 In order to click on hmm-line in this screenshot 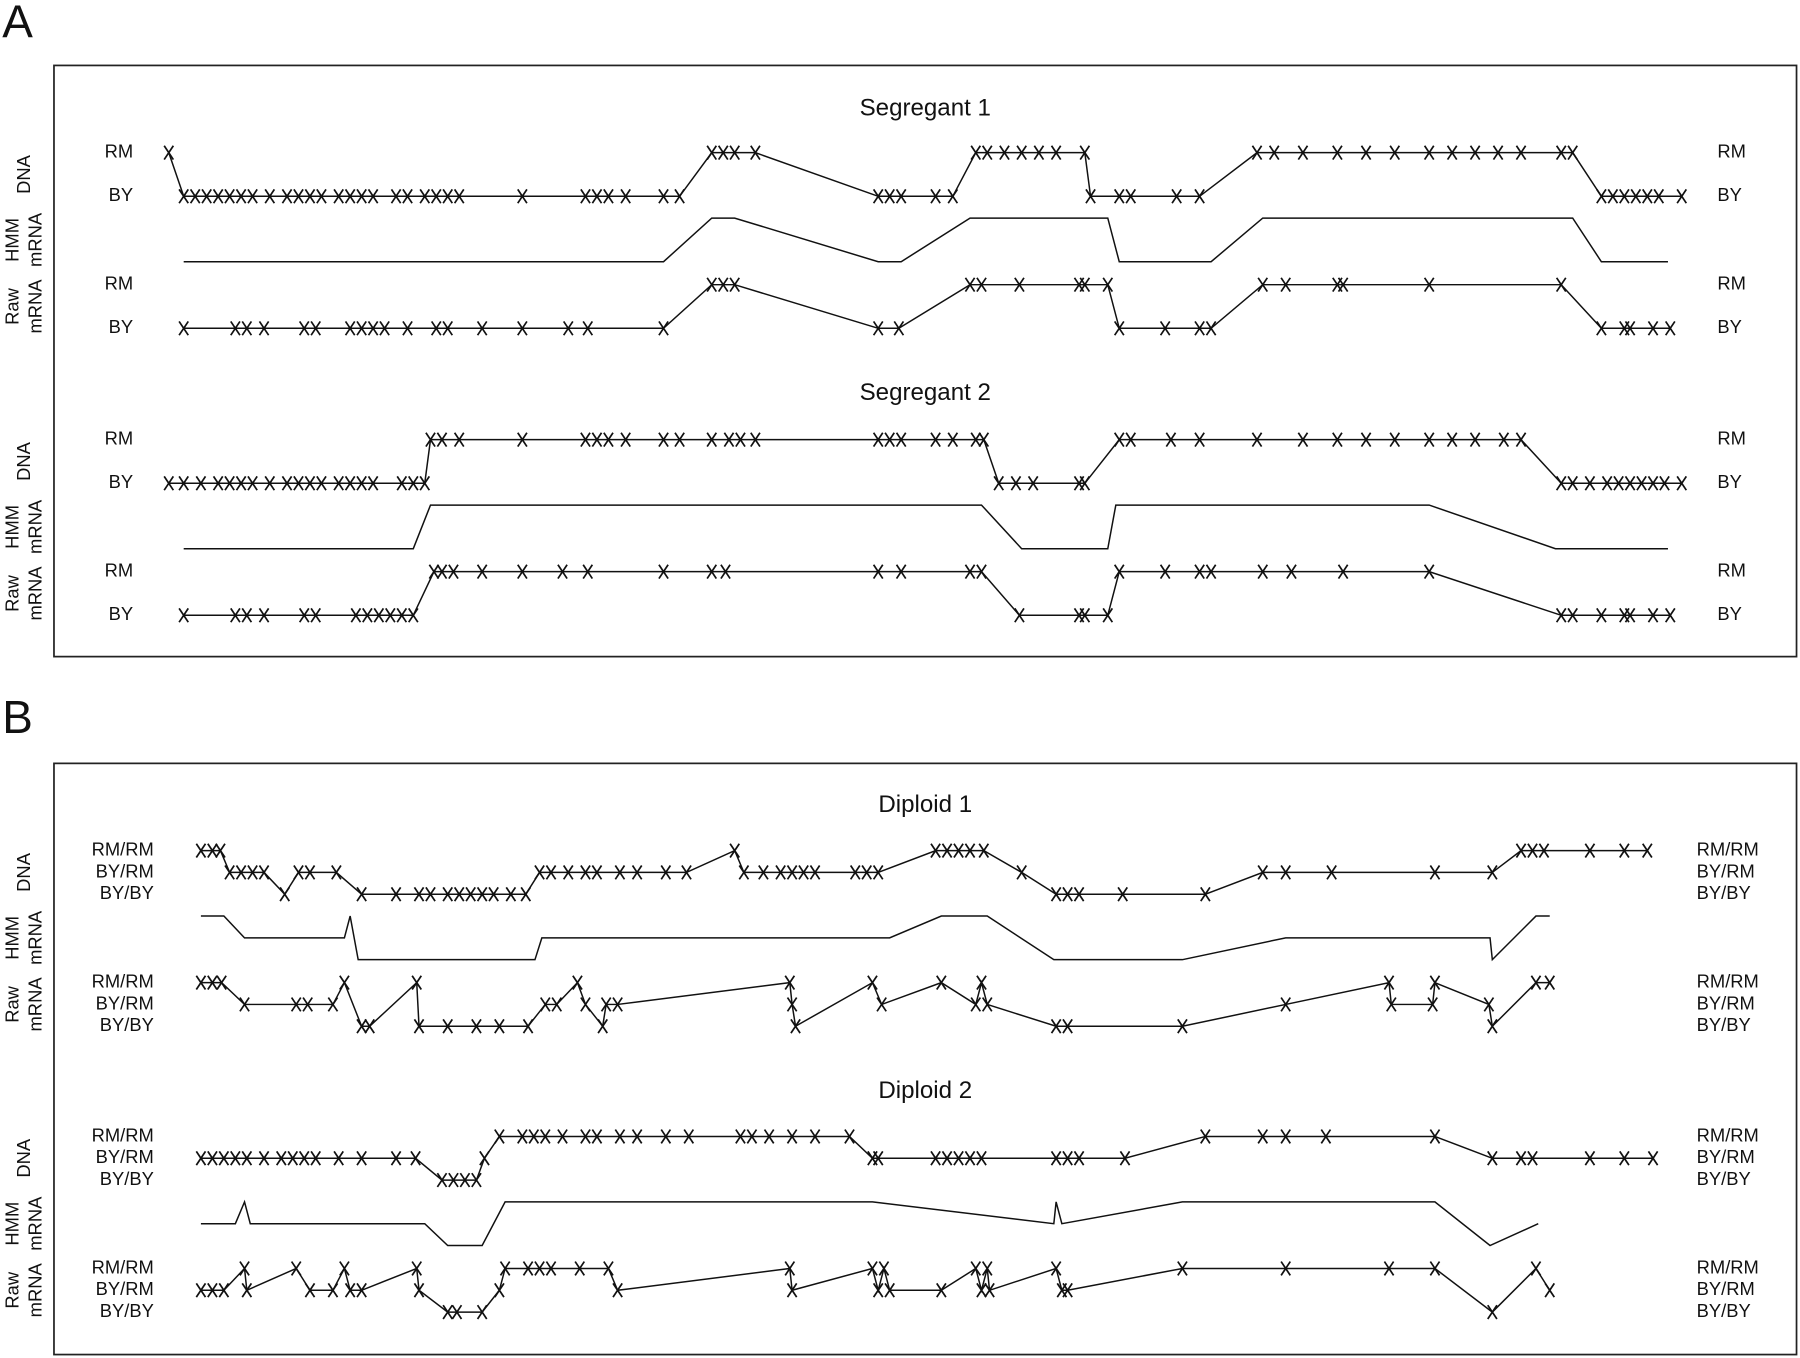, I will do `click(925, 527)`.